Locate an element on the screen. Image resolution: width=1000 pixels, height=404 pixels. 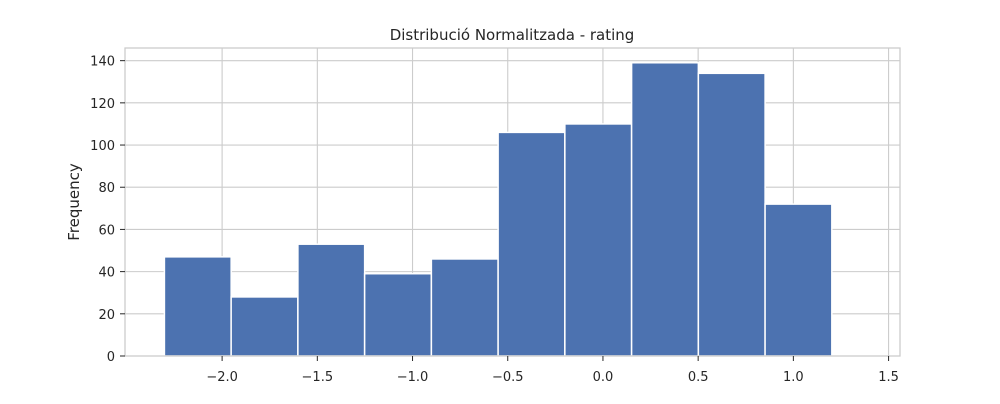
y-axis-label: Frequency is located at coordinates (74, 202).